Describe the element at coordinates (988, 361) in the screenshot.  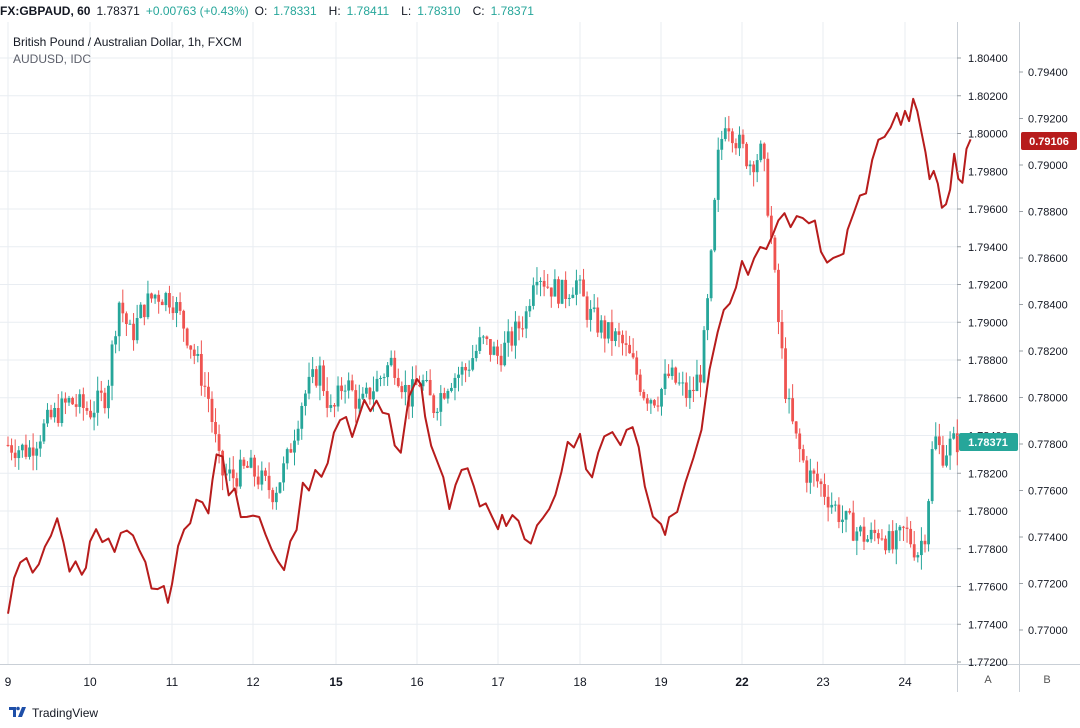
I see `left-tick-label: 1.78800` at that location.